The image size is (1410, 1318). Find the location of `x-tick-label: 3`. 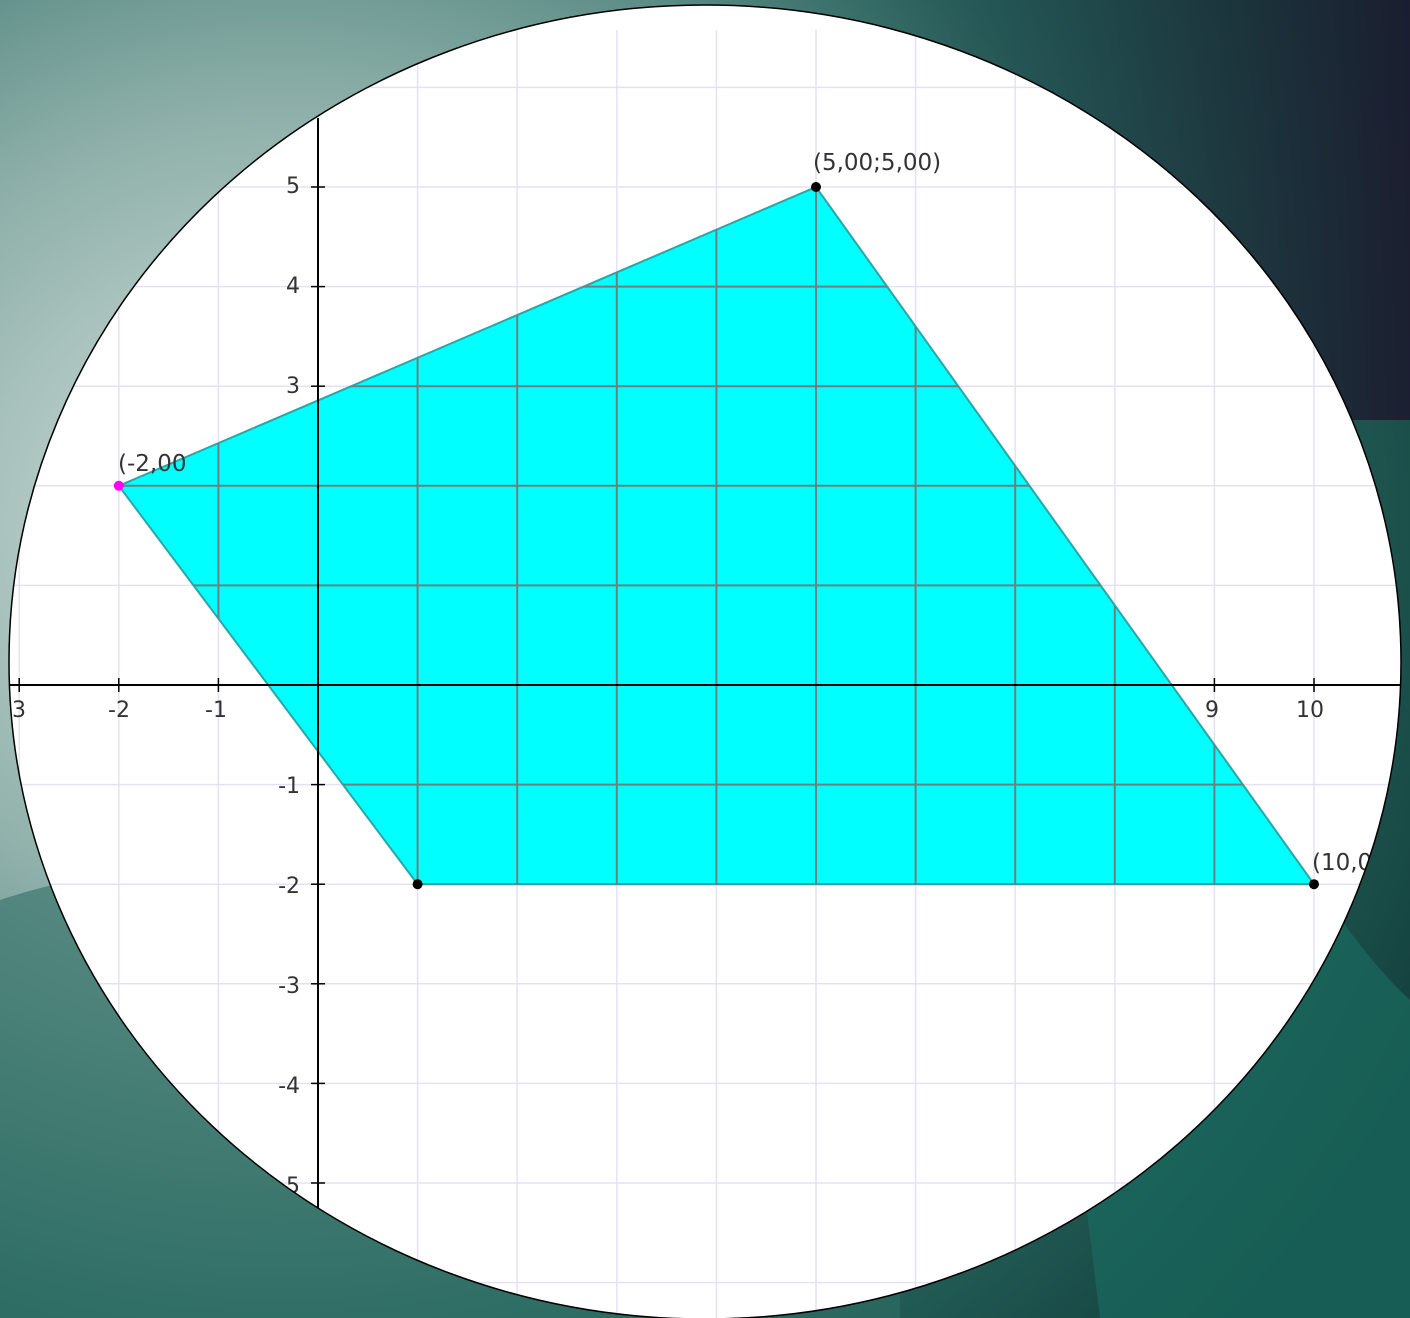

x-tick-label: 3 is located at coordinates (19, 710).